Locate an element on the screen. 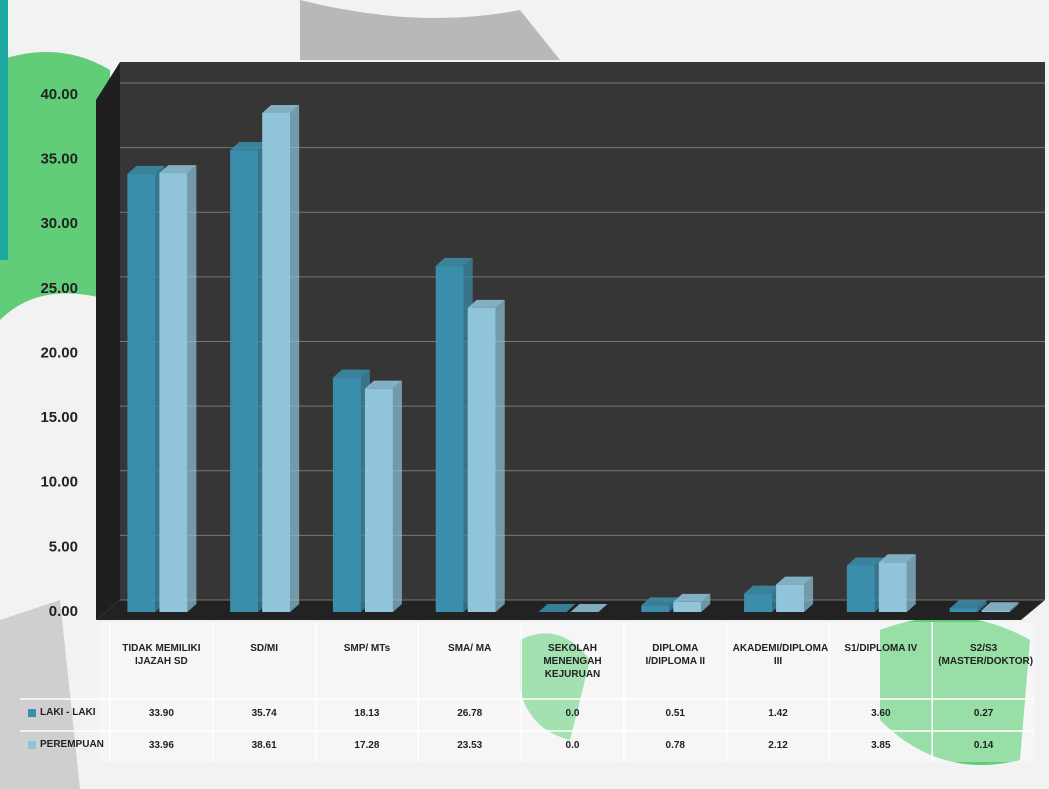  x-tick-label: SMA/ MA is located at coordinates (470, 648).